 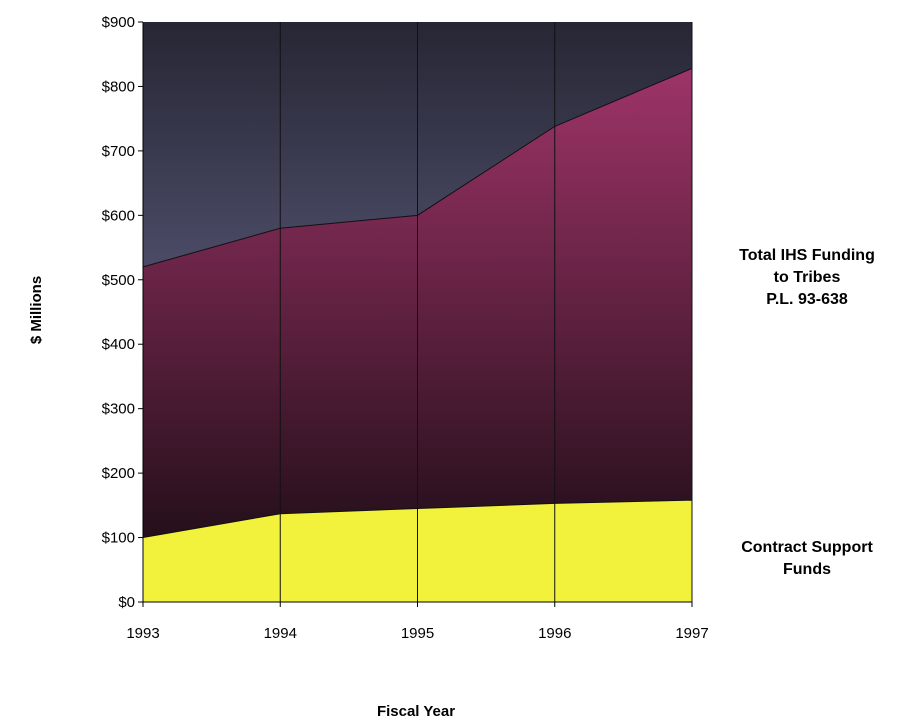 What do you see at coordinates (280, 633) in the screenshot?
I see `x-tick-label: 1994` at bounding box center [280, 633].